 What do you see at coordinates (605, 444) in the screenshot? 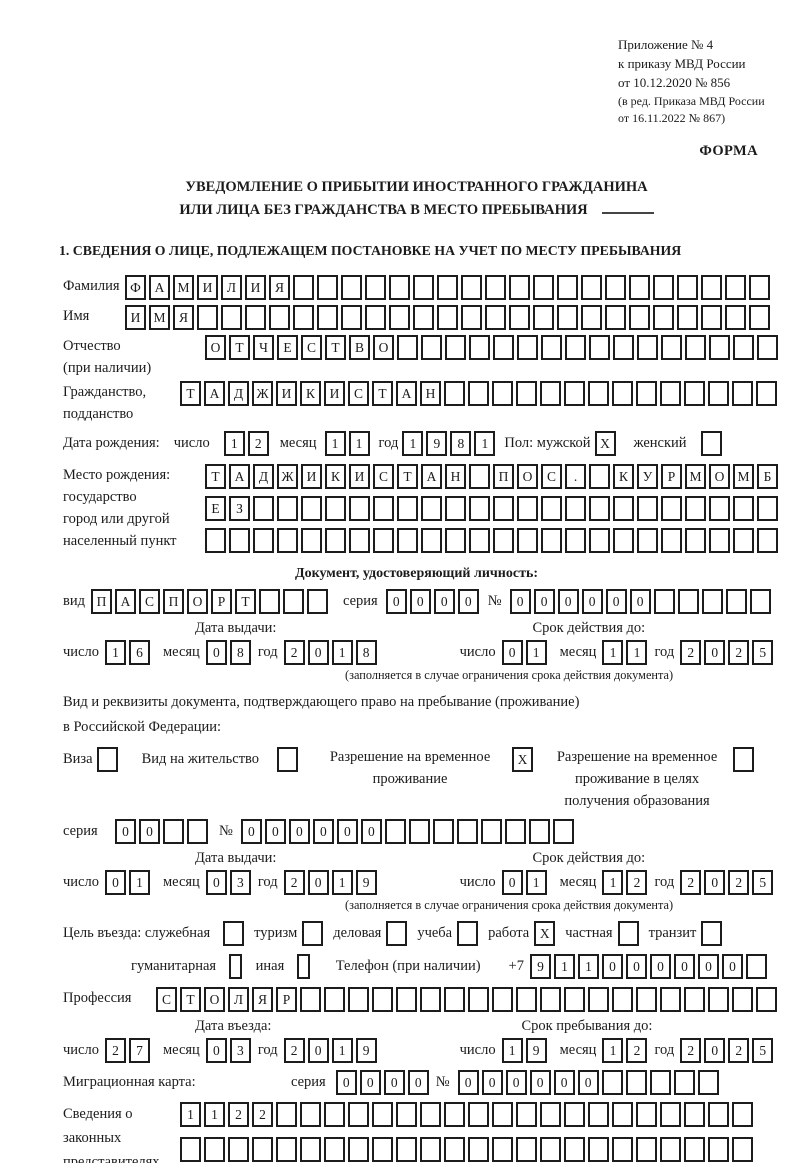
I see `sex-male-checkbox: X` at bounding box center [605, 444].